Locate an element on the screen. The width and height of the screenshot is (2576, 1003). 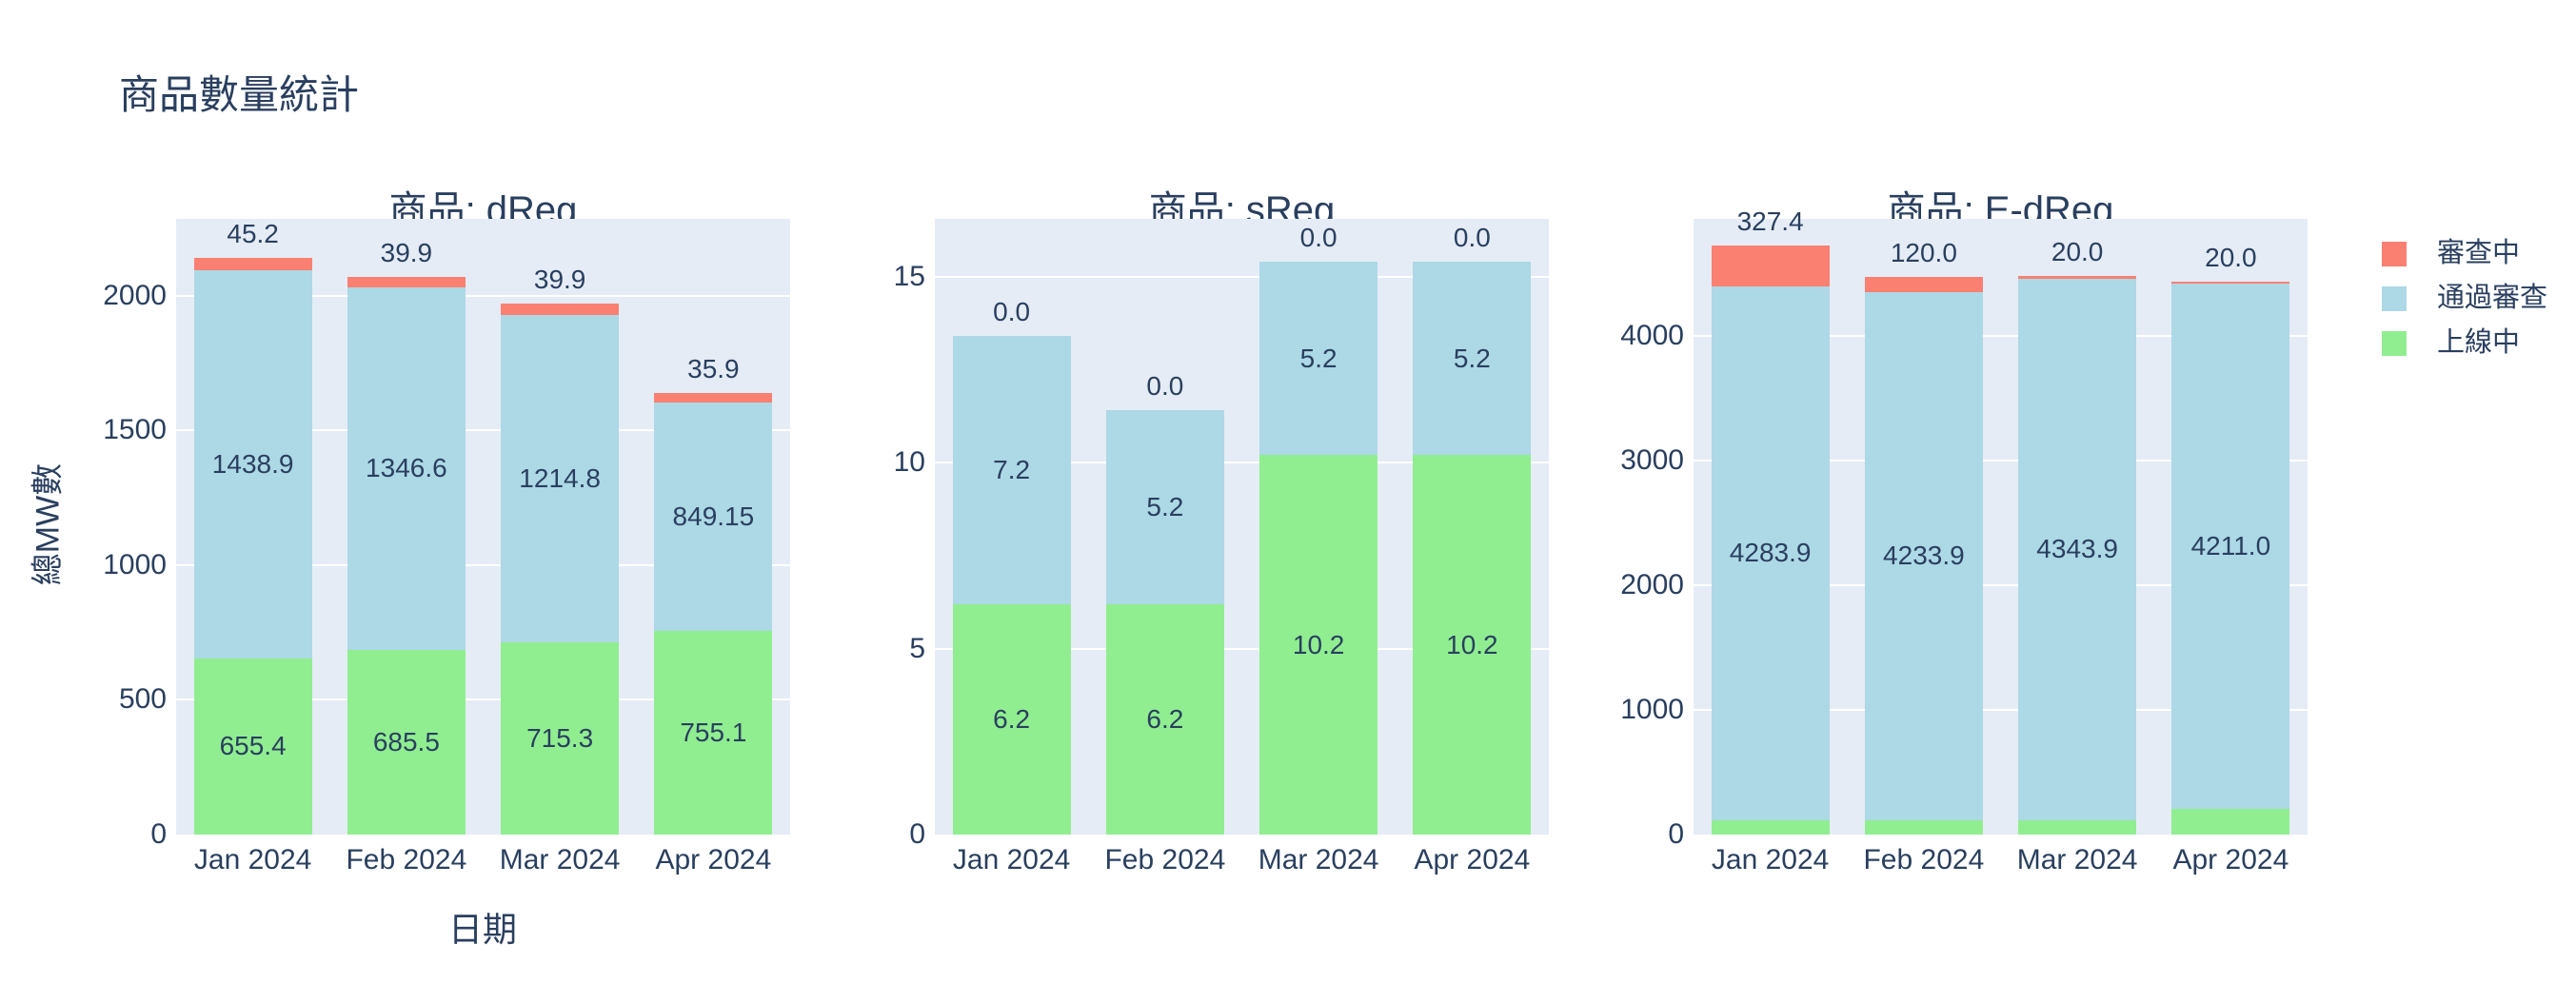
bar-value-label: 120.0 is located at coordinates (1923, 253).